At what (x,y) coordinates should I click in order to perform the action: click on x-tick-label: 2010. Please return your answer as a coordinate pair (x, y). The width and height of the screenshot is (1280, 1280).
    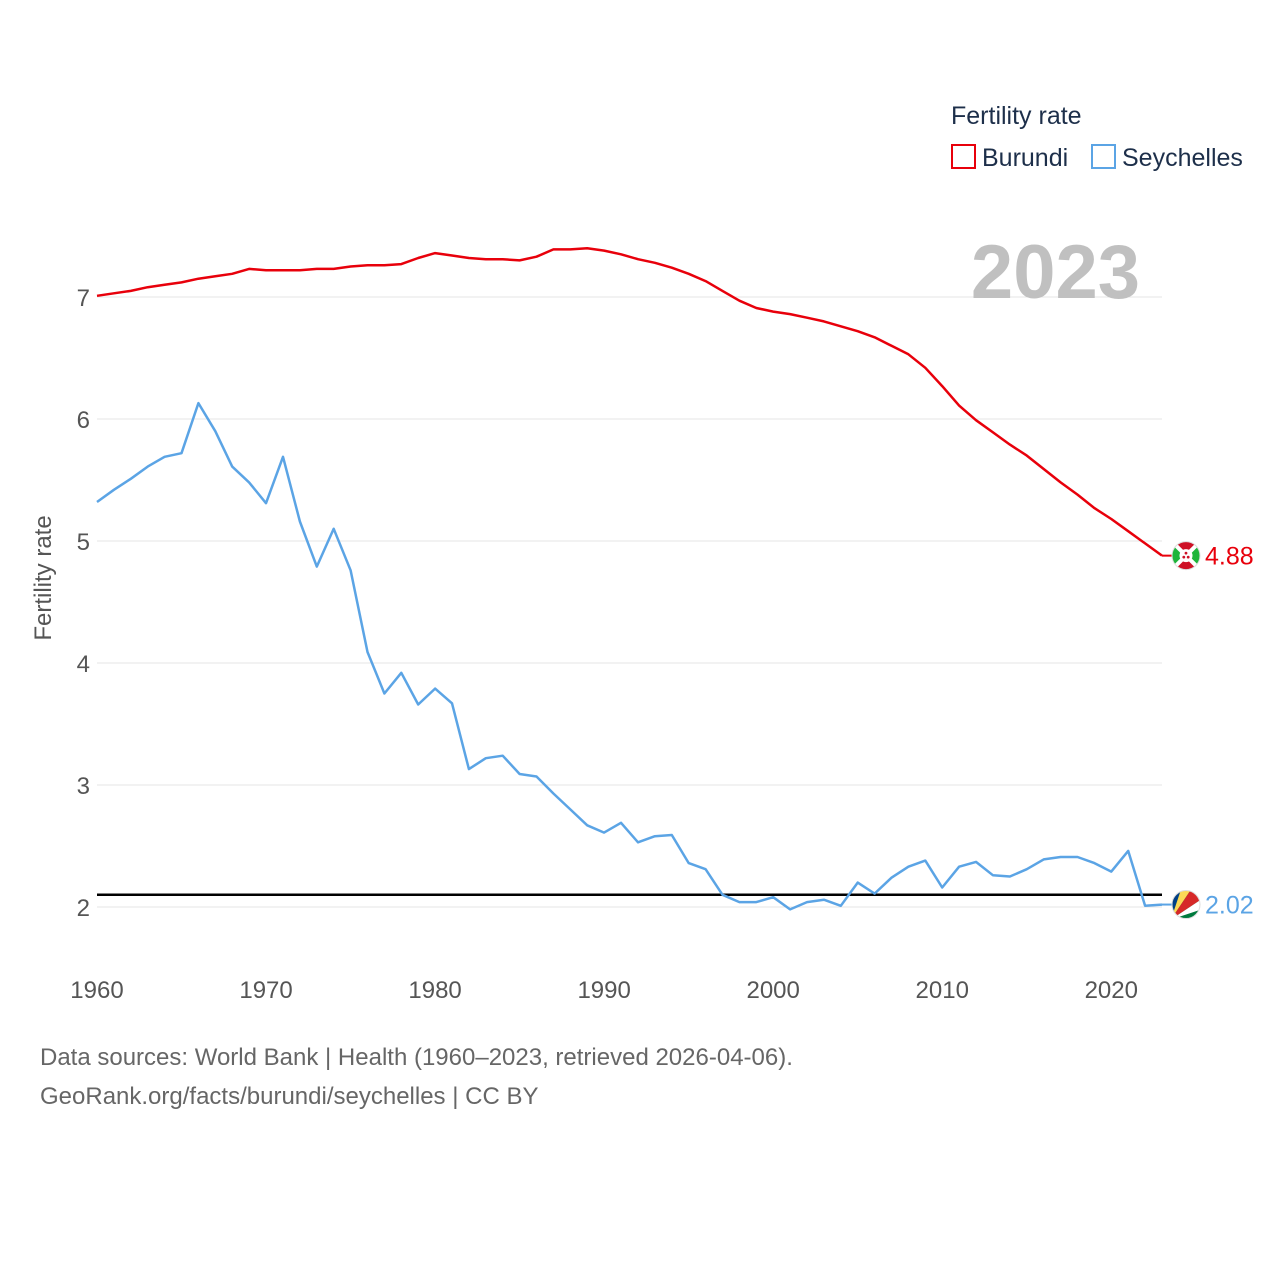
    Looking at the image, I should click on (942, 990).